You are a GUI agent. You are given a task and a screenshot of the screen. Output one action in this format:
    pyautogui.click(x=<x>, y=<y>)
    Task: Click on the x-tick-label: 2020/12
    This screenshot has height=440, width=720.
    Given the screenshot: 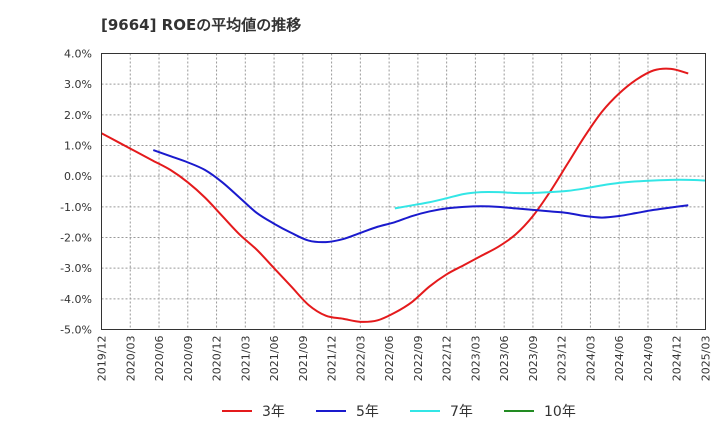 What is the action you would take?
    pyautogui.click(x=217, y=359)
    